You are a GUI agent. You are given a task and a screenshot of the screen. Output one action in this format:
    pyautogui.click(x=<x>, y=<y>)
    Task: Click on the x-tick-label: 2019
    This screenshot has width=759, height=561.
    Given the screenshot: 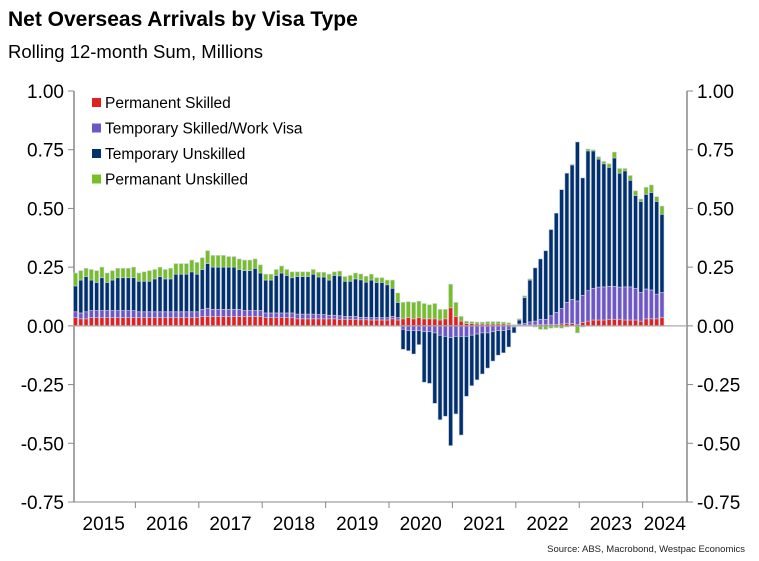 What is the action you would take?
    pyautogui.click(x=357, y=524)
    